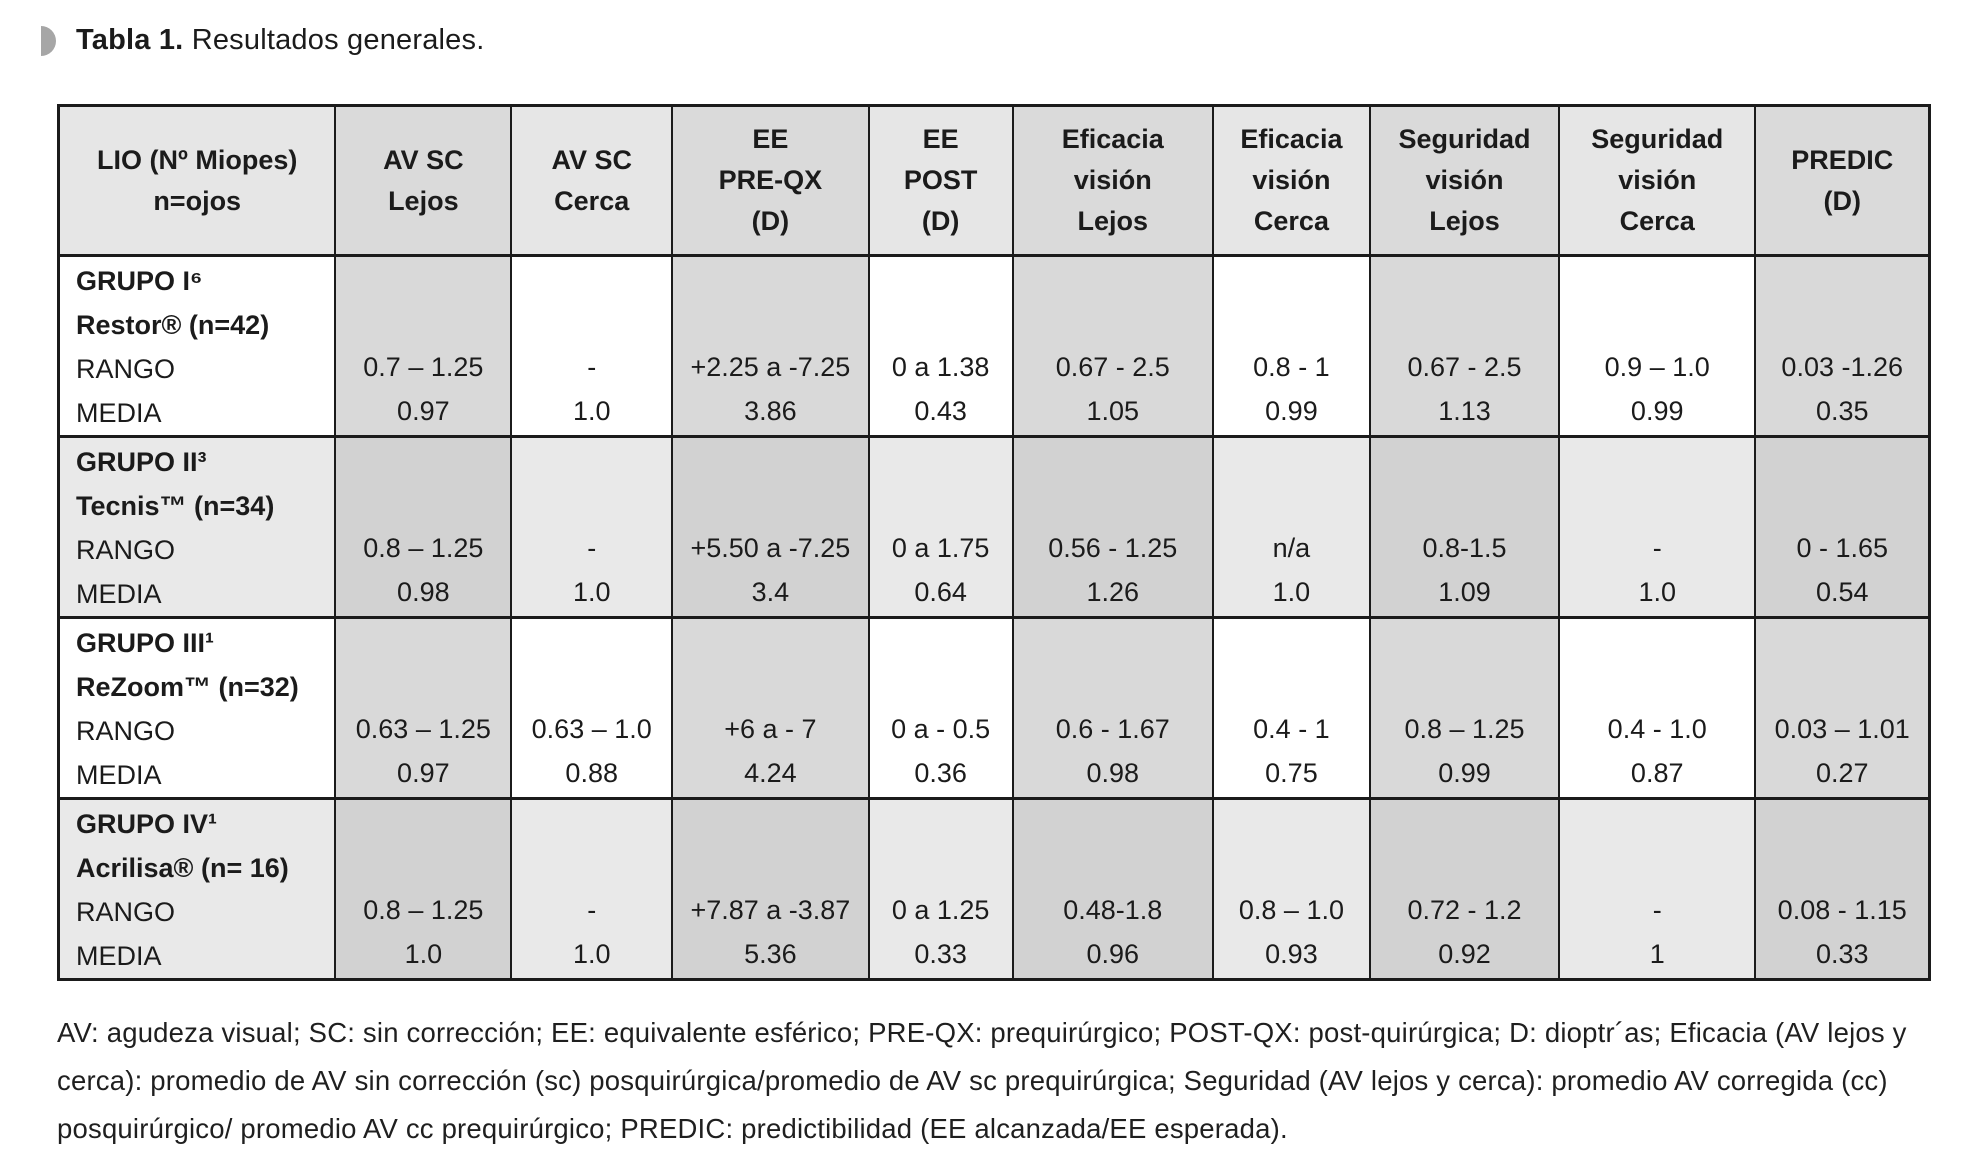 The width and height of the screenshot is (1975, 1153). What do you see at coordinates (182, 868) in the screenshot?
I see `group-lens: Acrilisa® (n= 16)` at bounding box center [182, 868].